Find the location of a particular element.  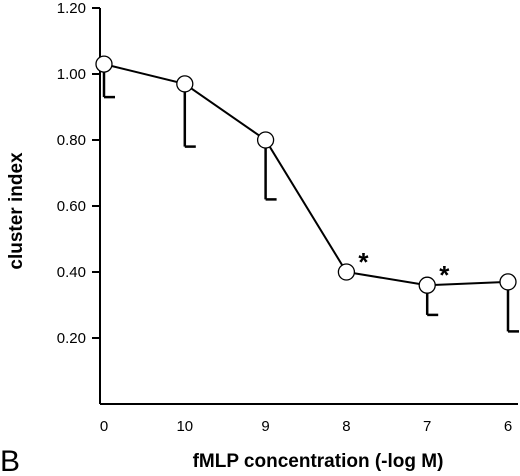

x-tick-label: 8 is located at coordinates (346, 426).